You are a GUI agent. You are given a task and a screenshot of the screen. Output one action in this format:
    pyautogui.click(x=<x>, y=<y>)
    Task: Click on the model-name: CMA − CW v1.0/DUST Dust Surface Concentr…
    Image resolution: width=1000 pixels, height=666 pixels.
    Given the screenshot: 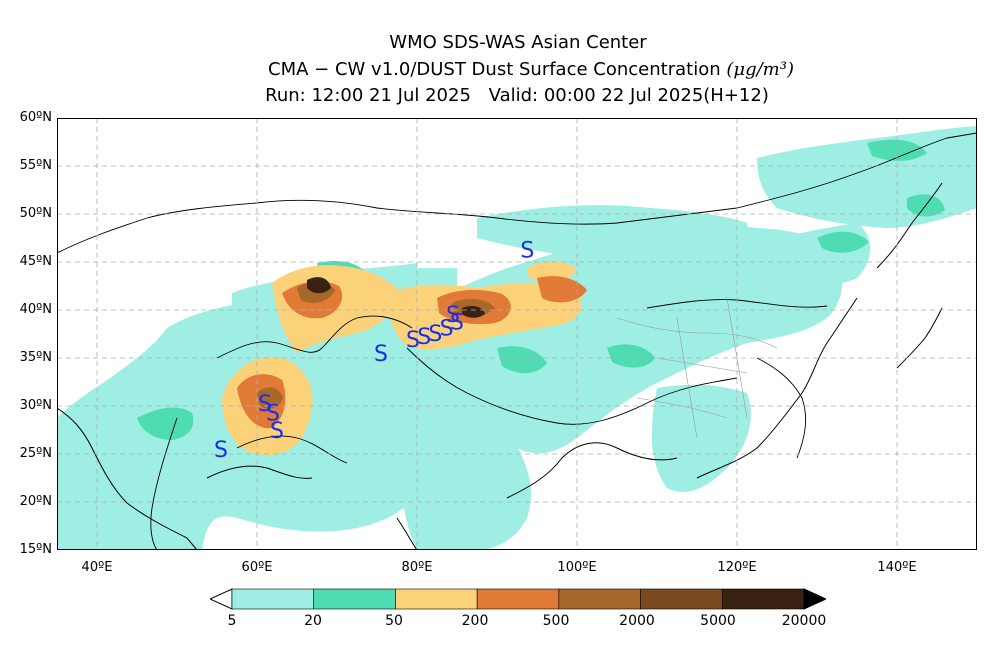 What is the action you would take?
    pyautogui.click(x=494, y=69)
    